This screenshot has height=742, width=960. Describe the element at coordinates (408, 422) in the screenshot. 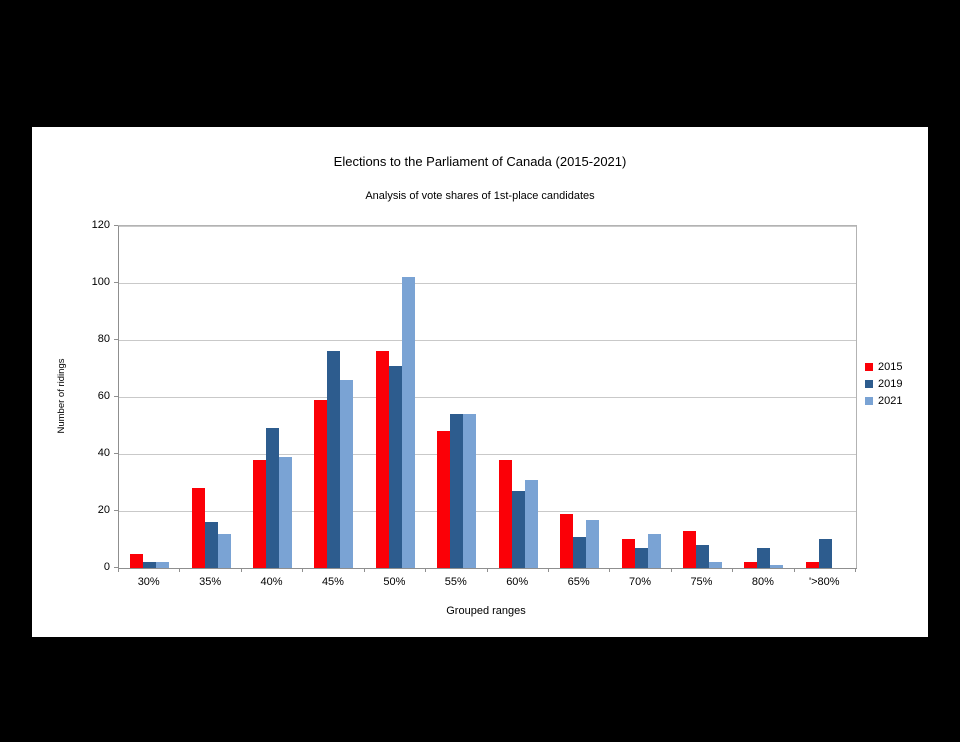

I see `bar-2021-50%` at that location.